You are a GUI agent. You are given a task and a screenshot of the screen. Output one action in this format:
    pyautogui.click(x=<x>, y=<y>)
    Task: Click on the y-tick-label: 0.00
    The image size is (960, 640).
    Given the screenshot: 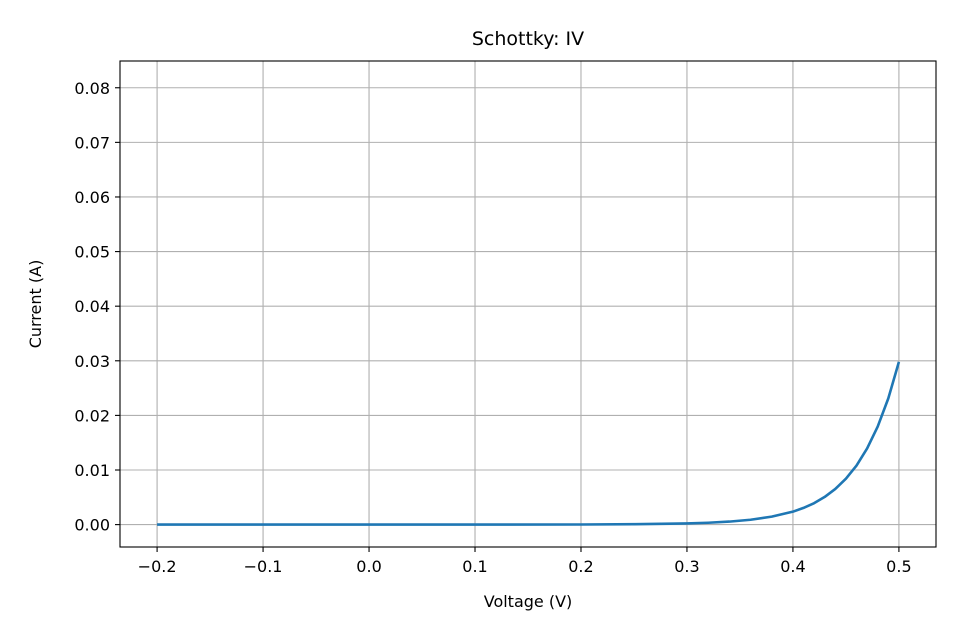 What is the action you would take?
    pyautogui.click(x=92, y=525)
    